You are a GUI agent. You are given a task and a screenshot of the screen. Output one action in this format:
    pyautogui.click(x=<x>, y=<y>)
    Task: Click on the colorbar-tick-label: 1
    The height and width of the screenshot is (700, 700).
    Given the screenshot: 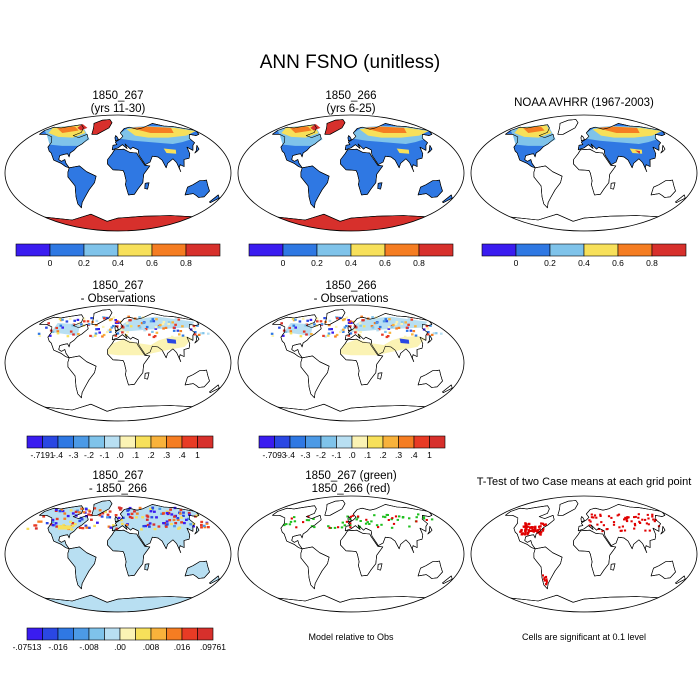 What is the action you would take?
    pyautogui.click(x=429, y=455)
    